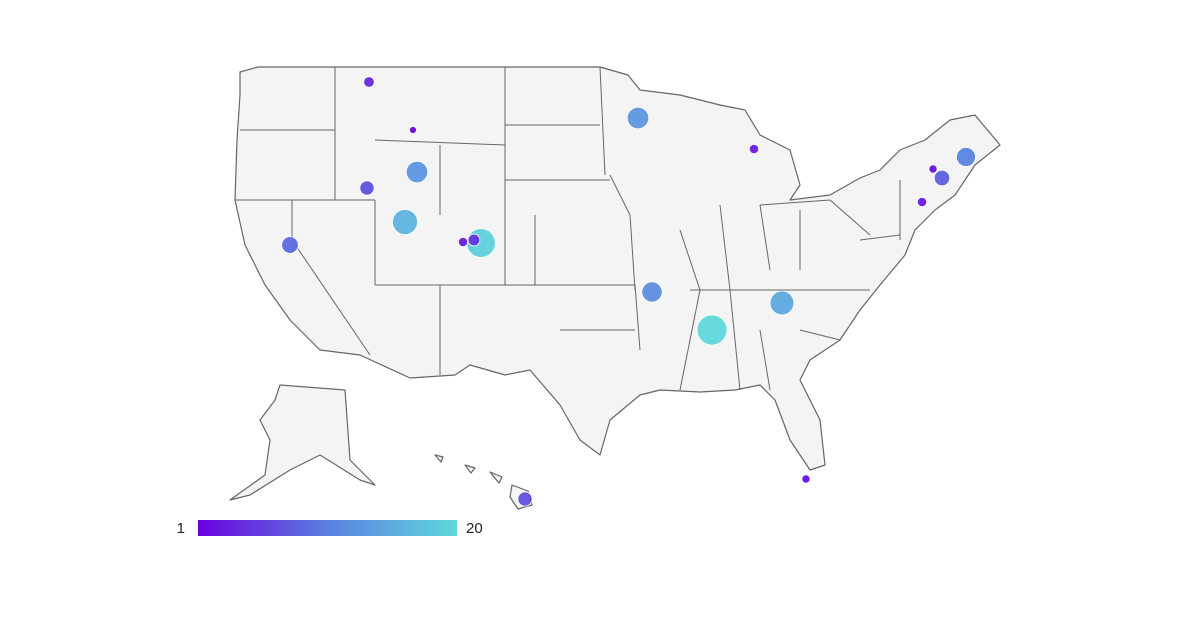  What do you see at coordinates (302, 442) in the screenshot?
I see `alaska` at bounding box center [302, 442].